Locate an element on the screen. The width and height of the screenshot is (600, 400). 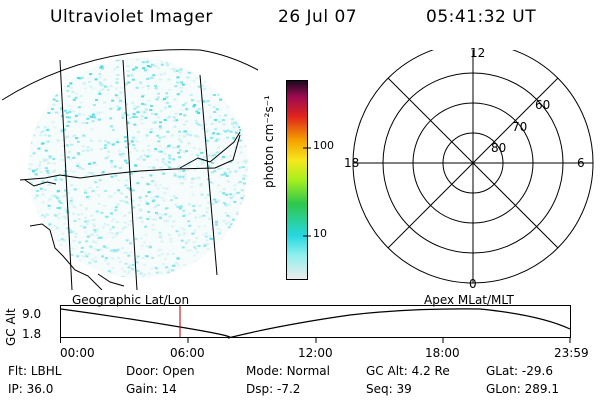
status-seq: Seq: 39 is located at coordinates (389, 389).